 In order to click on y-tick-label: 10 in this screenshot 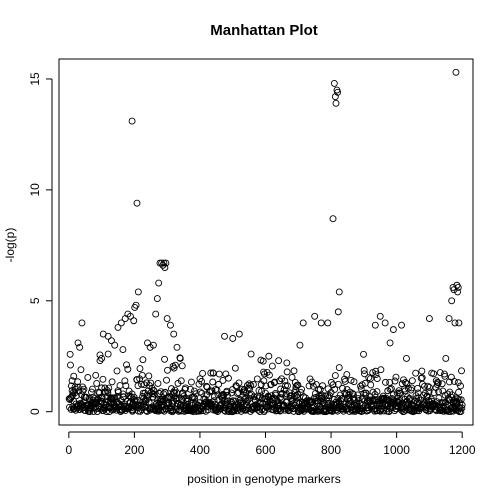, I will do `click(35, 190)`.